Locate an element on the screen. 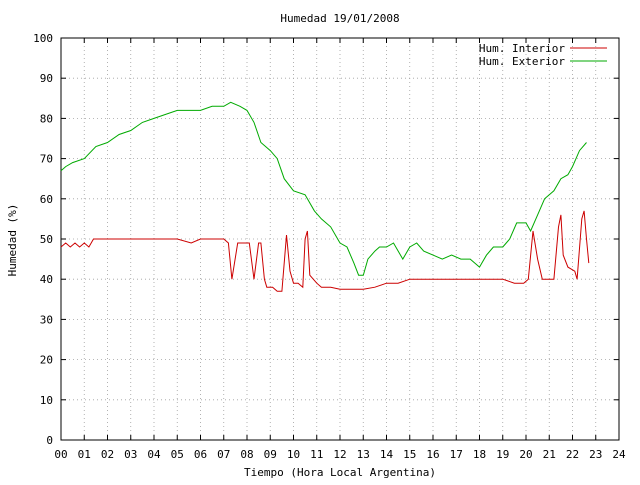  x-tick-label: 09 is located at coordinates (270, 454).